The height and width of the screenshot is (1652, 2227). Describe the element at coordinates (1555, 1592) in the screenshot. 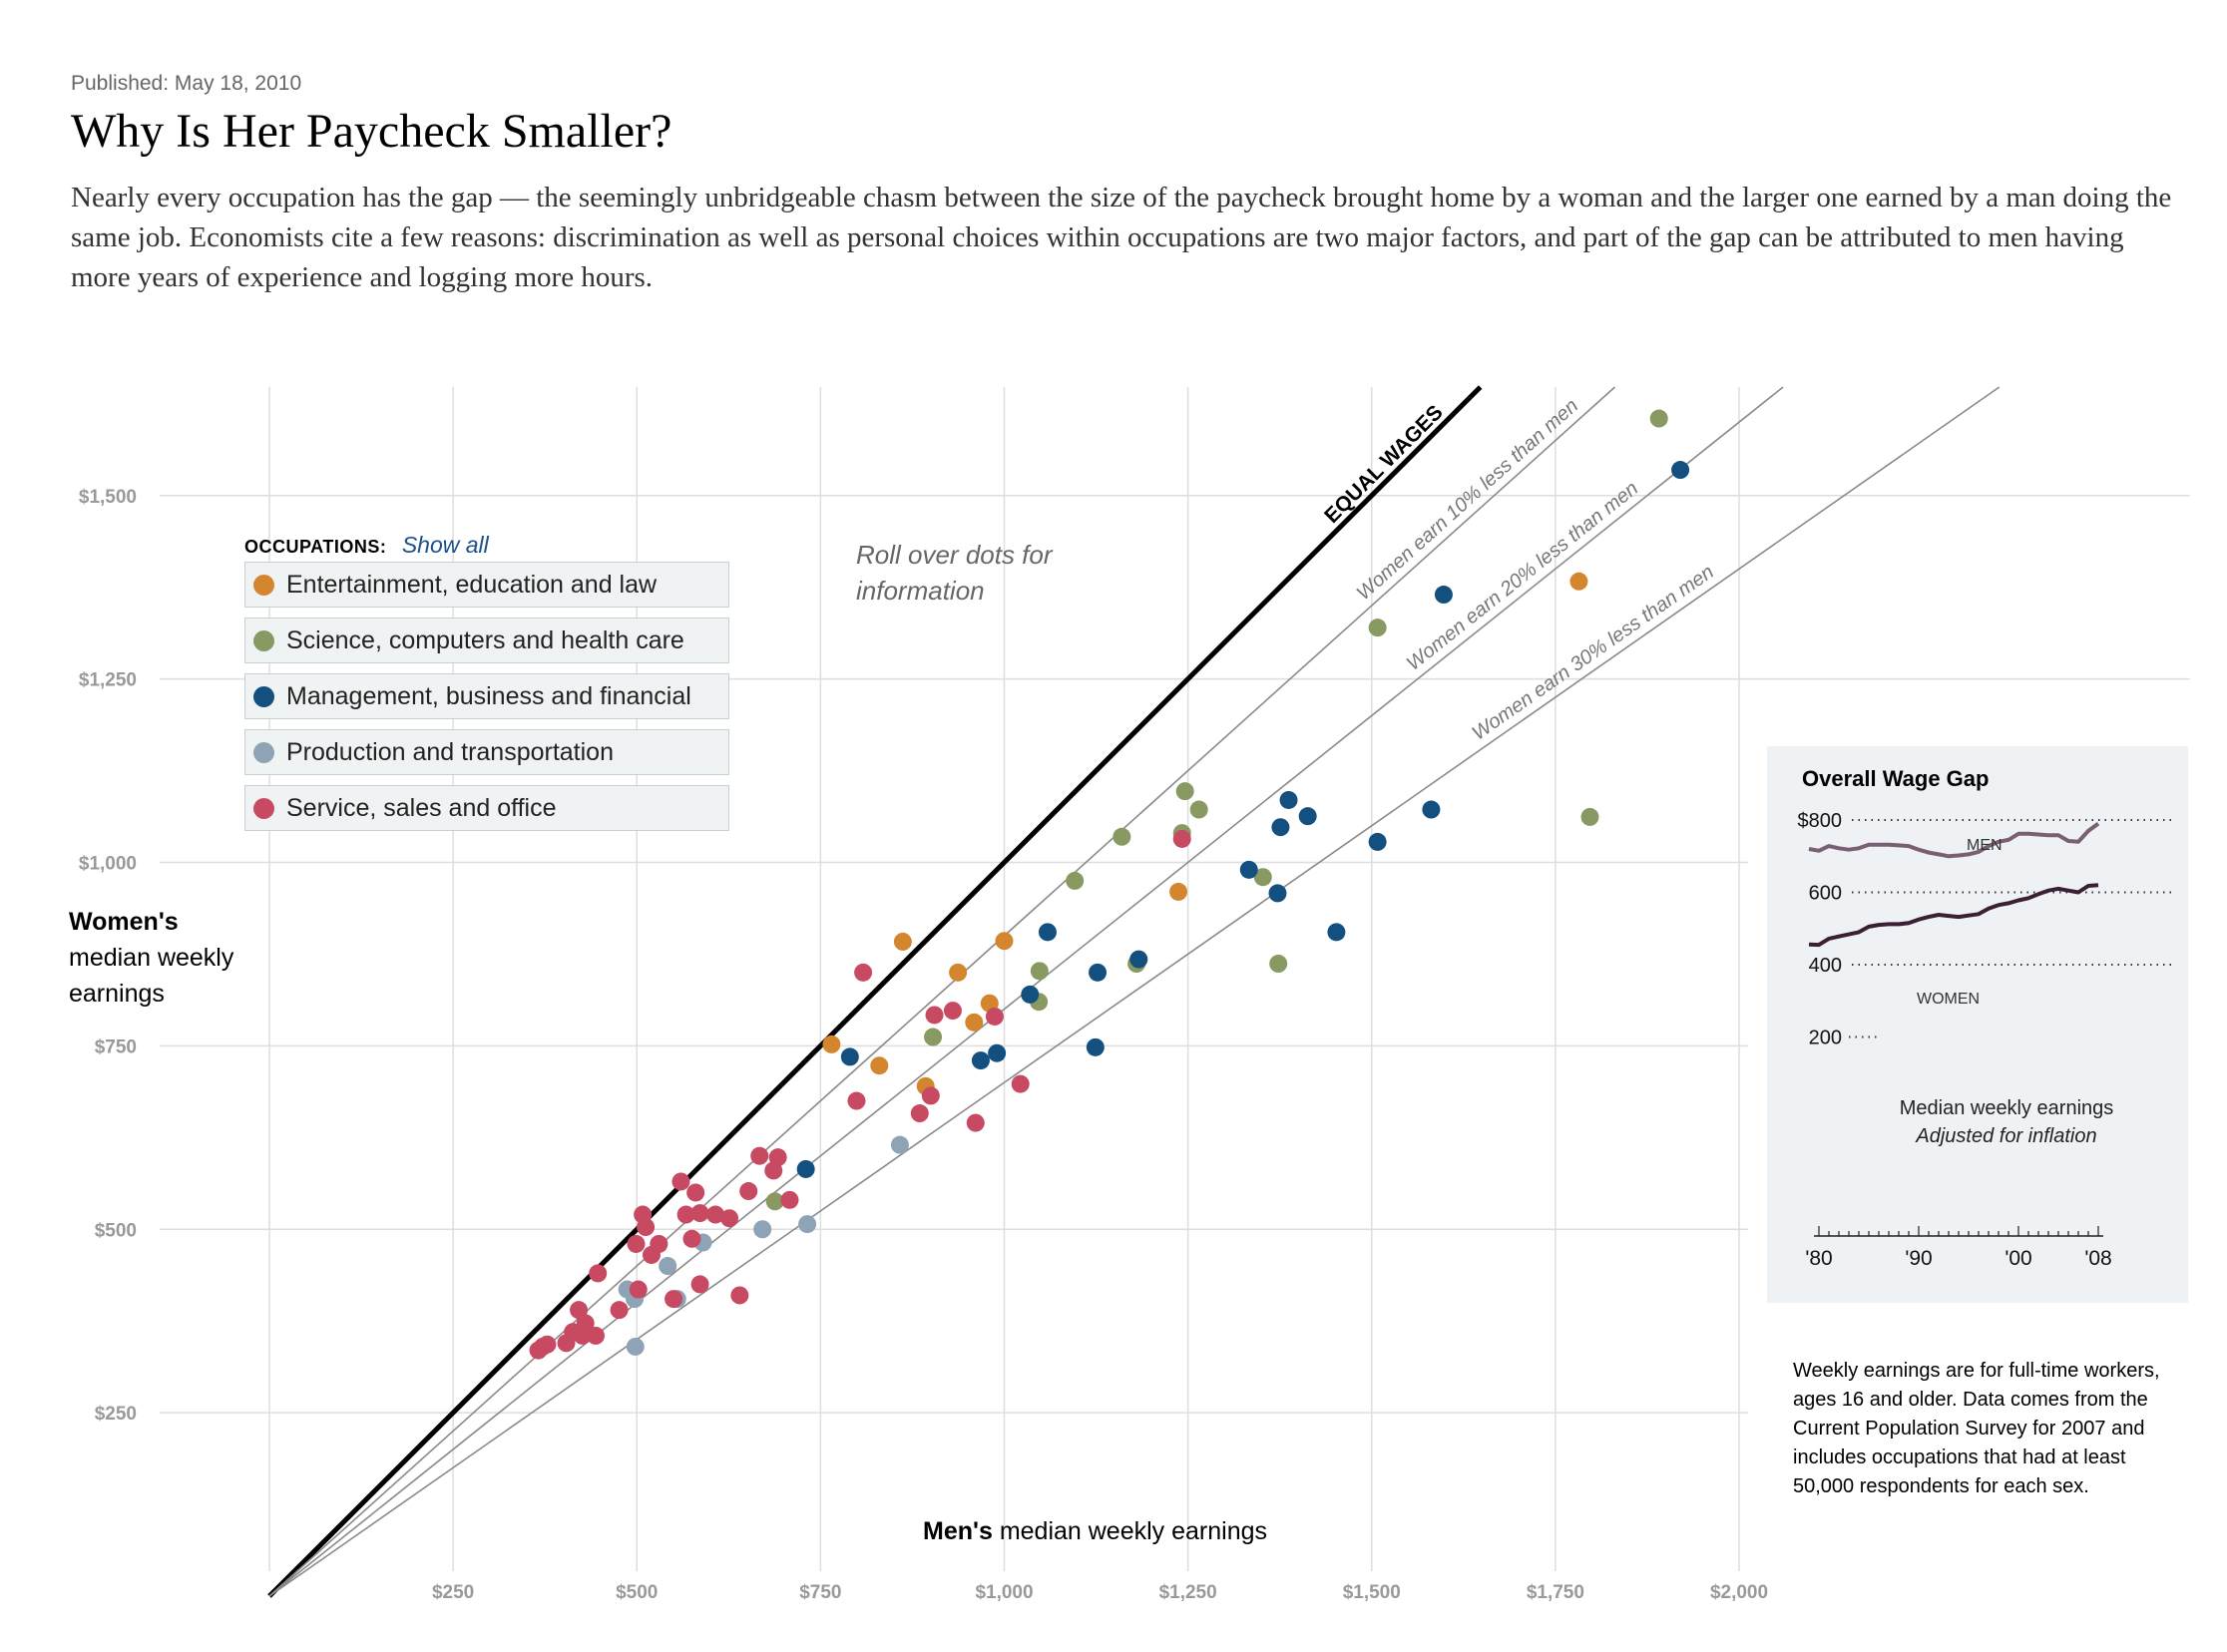

I see `x-tick-label: $1,750` at that location.